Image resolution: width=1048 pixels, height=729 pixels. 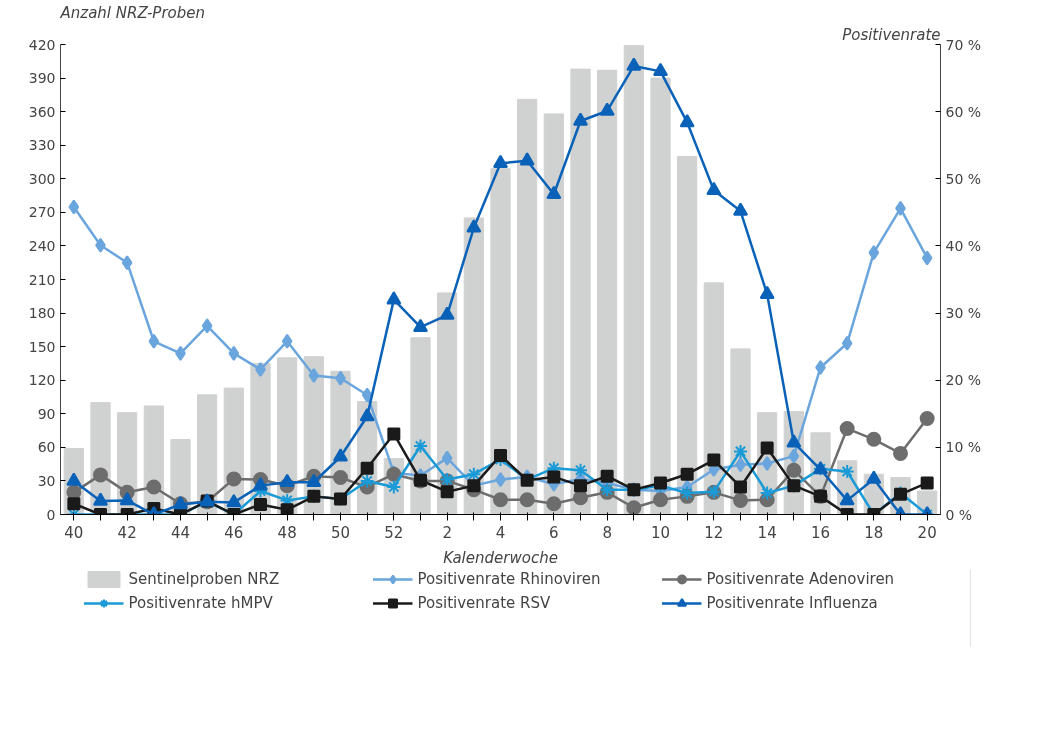 I want to click on x-tick-label: 8, so click(x=607, y=532).